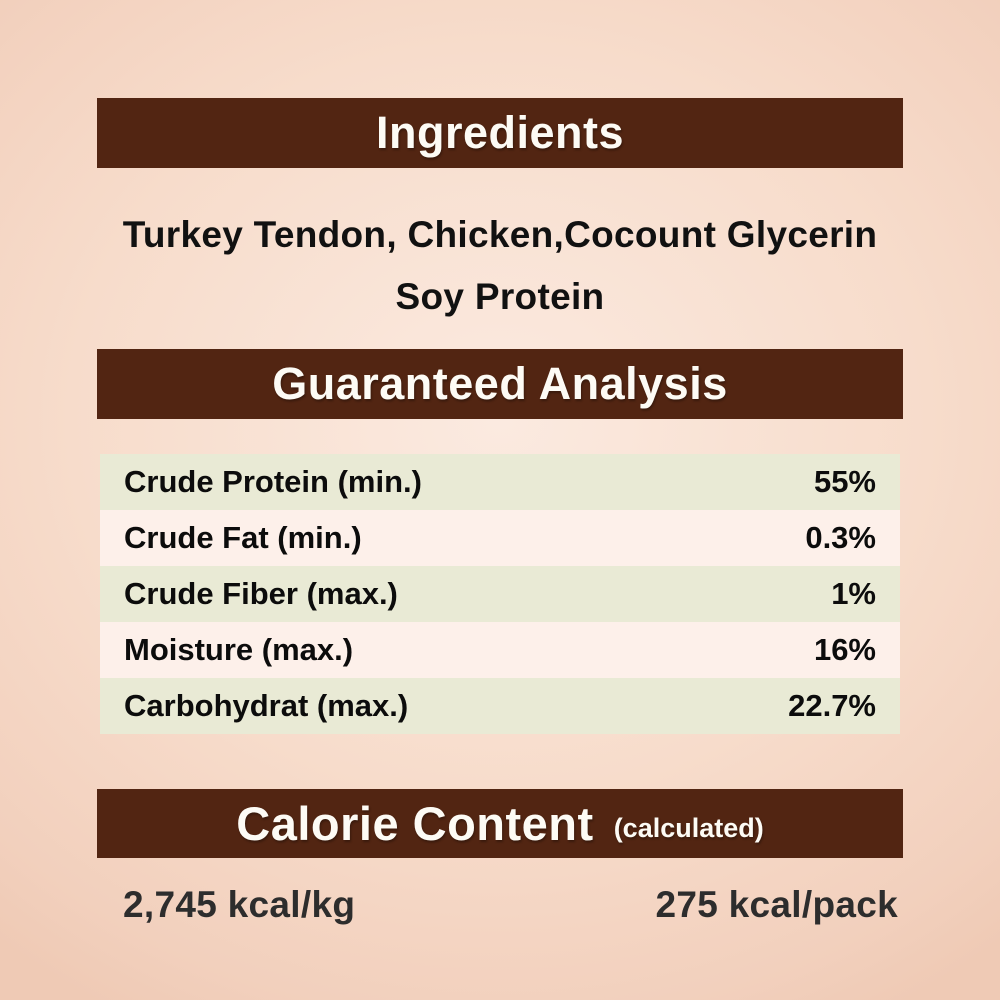 The image size is (1000, 1000). What do you see at coordinates (844, 481) in the screenshot?
I see `analysis-row-value: 55%` at bounding box center [844, 481].